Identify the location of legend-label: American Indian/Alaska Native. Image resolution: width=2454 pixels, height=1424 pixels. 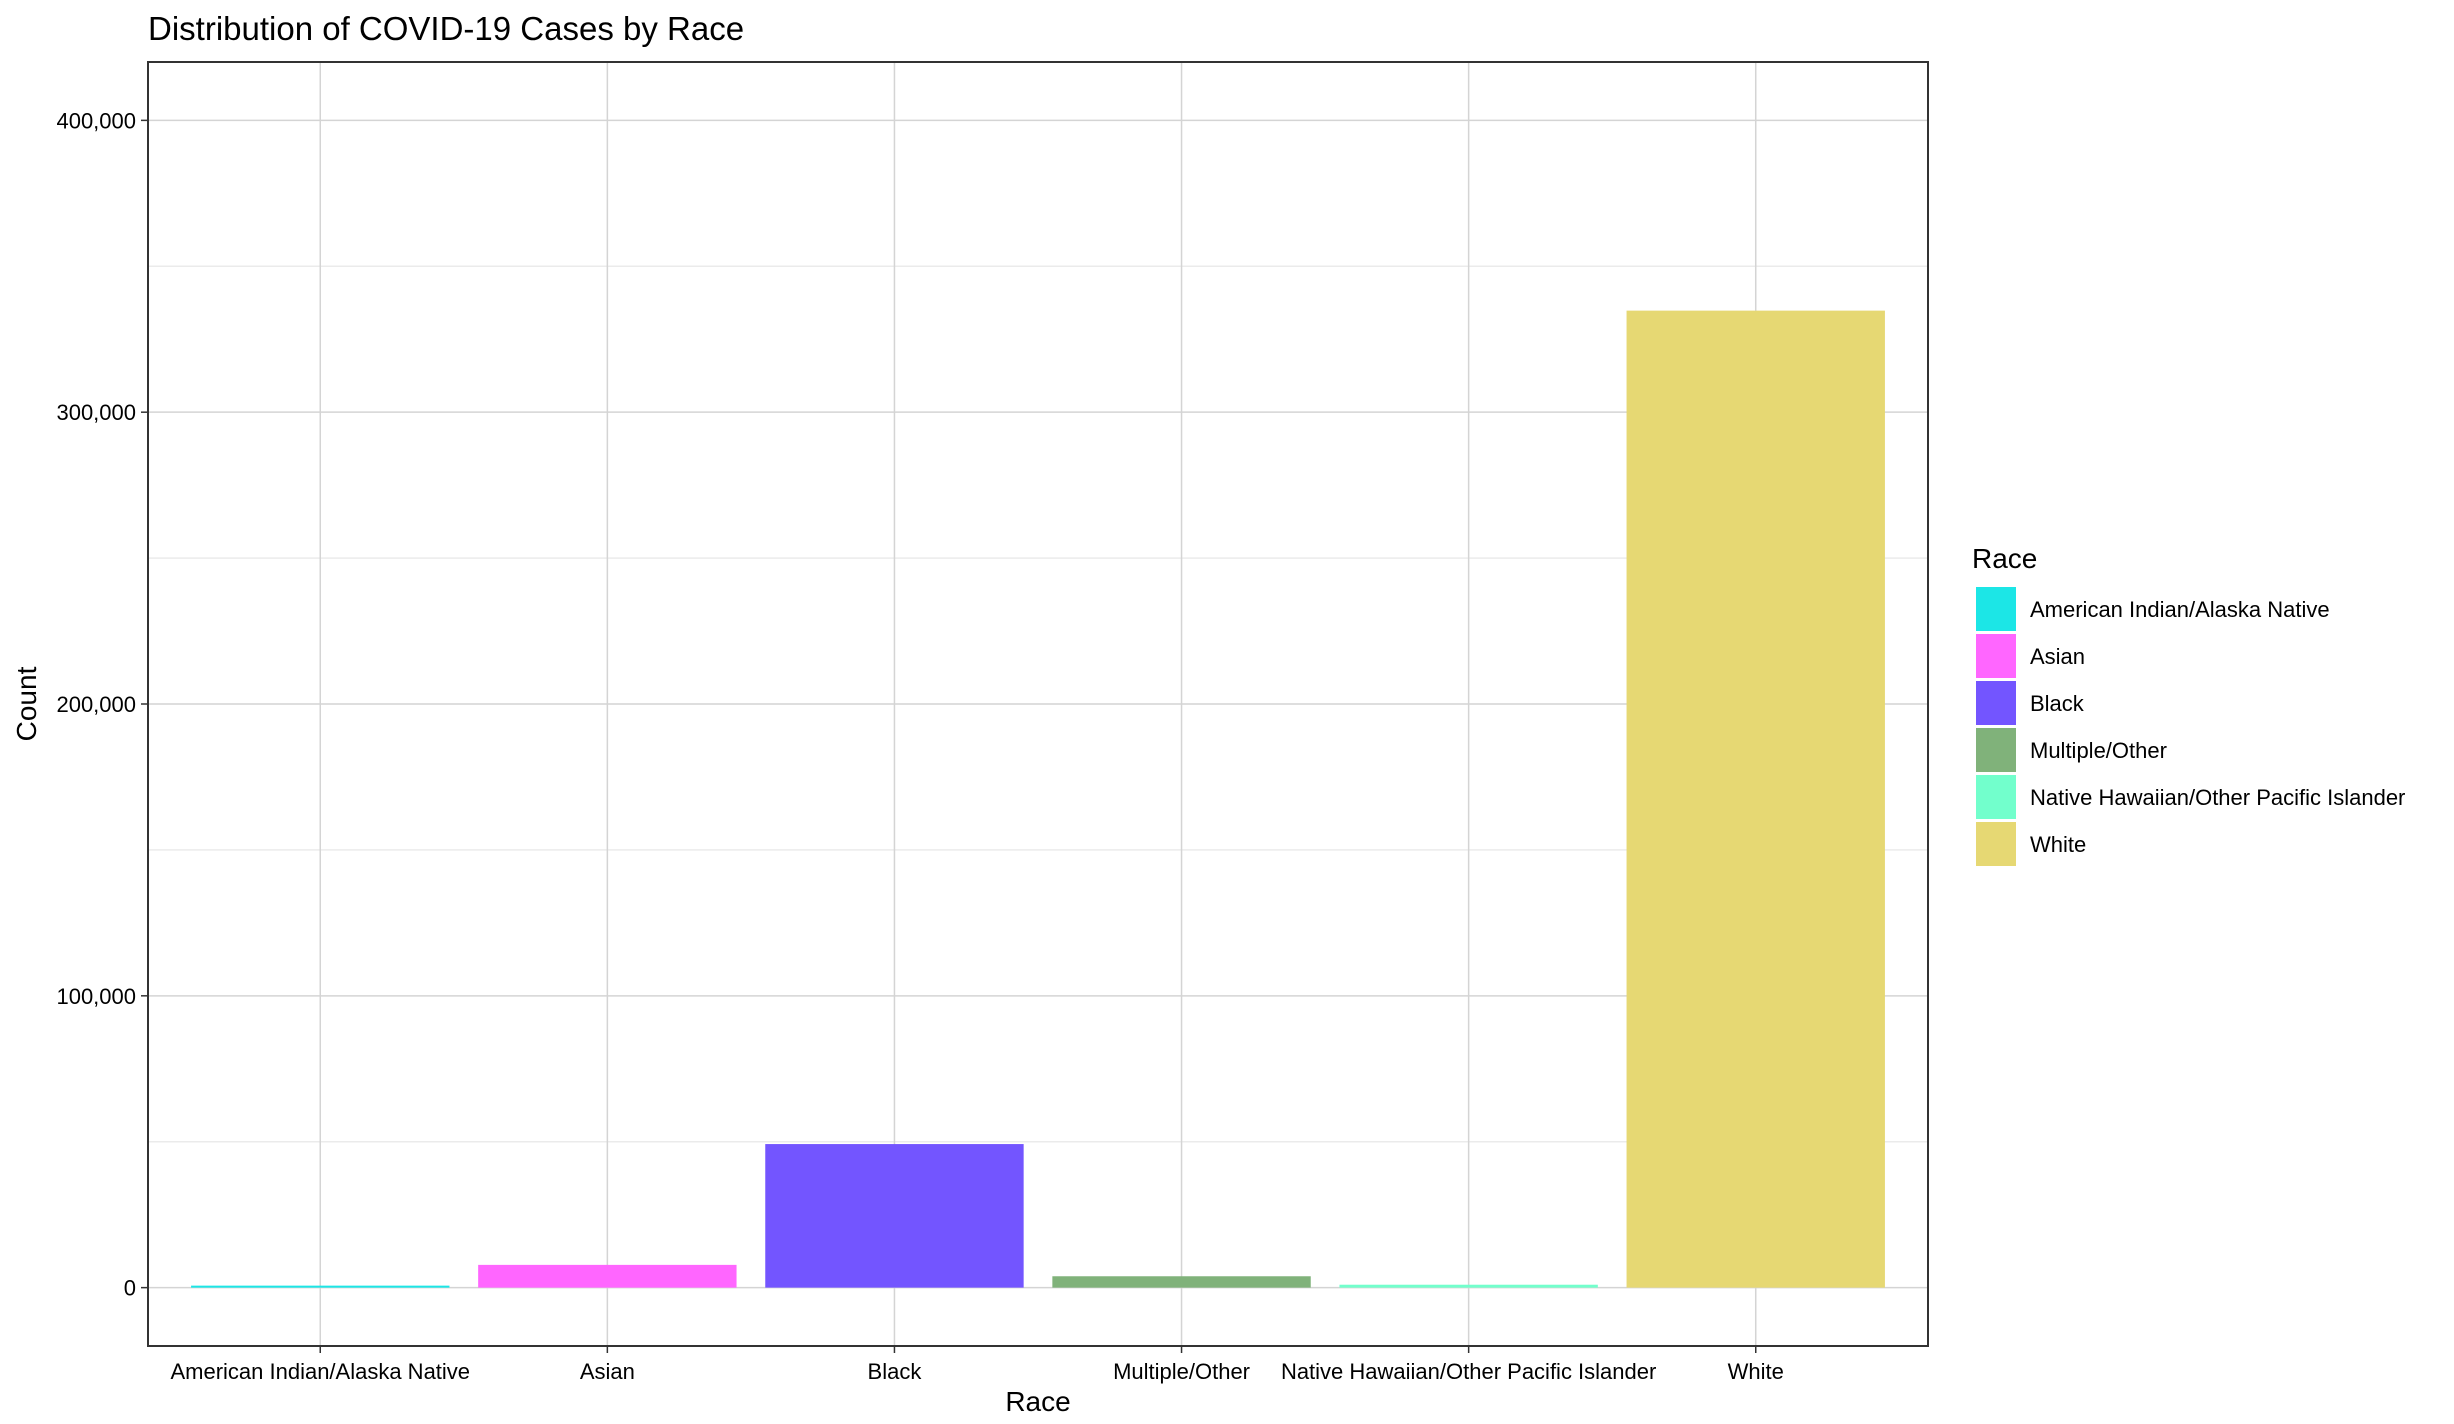
(2180, 609).